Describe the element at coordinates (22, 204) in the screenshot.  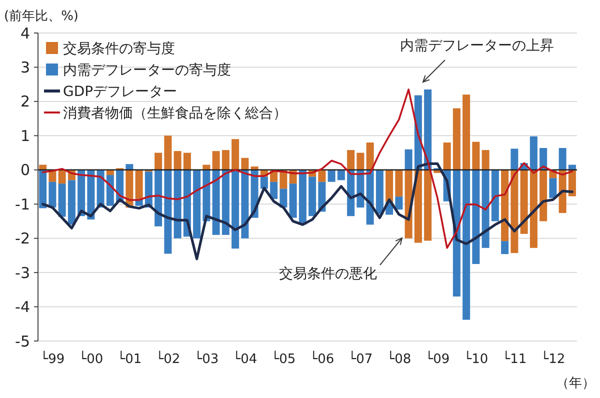
I see `y-tick-label: -1` at that location.